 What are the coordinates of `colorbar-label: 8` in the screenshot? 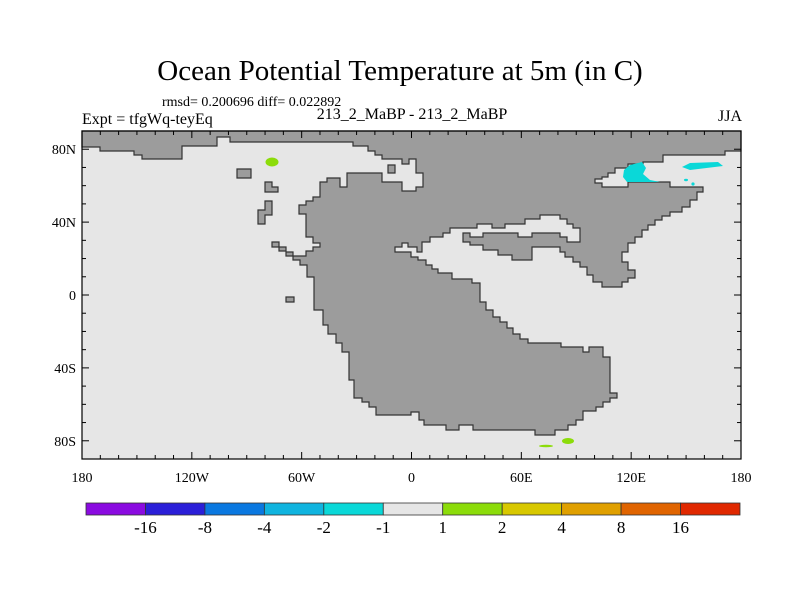 It's located at (621, 527).